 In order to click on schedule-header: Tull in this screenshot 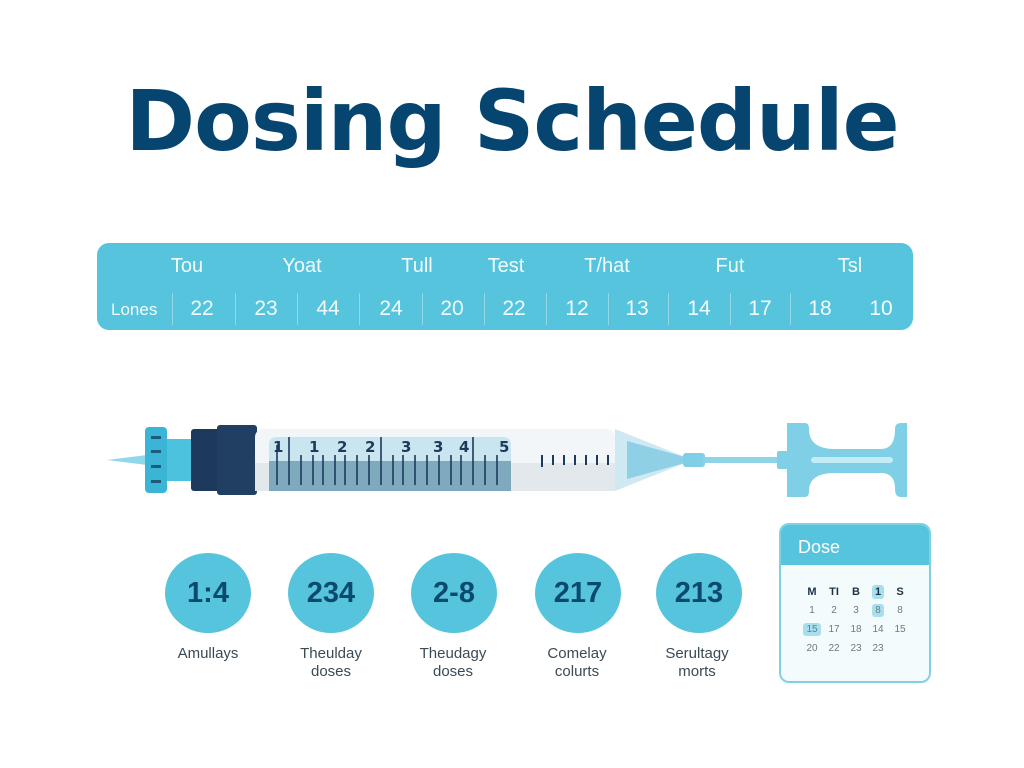, I will do `click(417, 266)`.